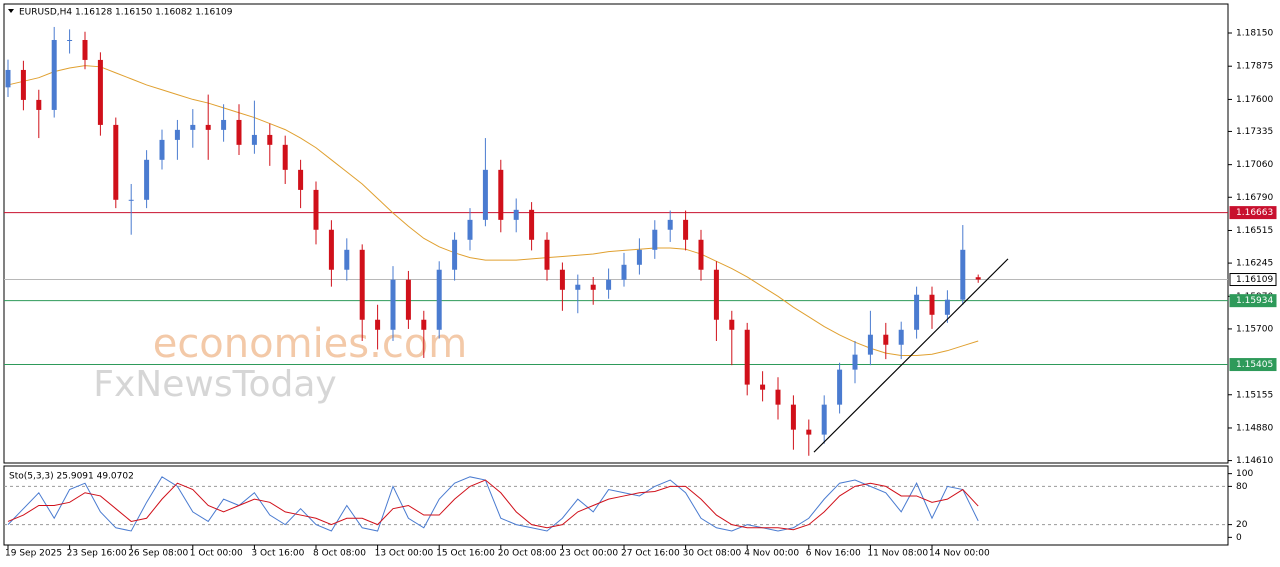  I want to click on level-label: 1.15934, so click(1254, 301).